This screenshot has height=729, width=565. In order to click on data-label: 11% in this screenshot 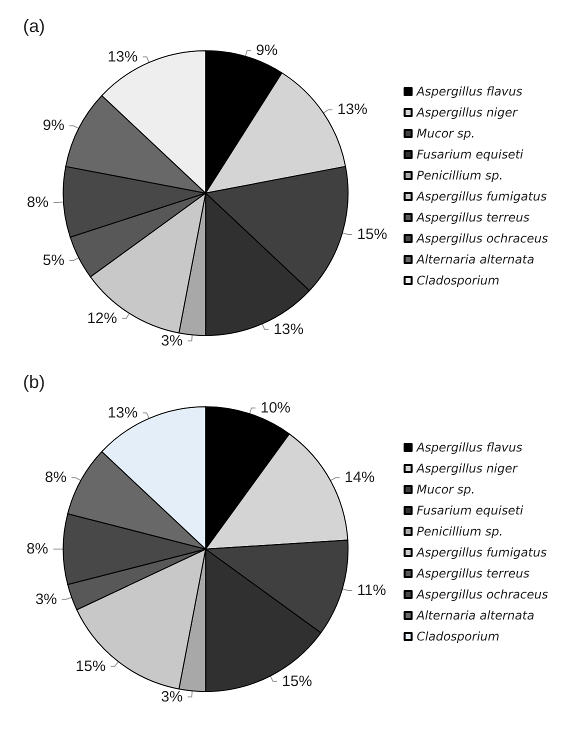, I will do `click(371, 591)`.